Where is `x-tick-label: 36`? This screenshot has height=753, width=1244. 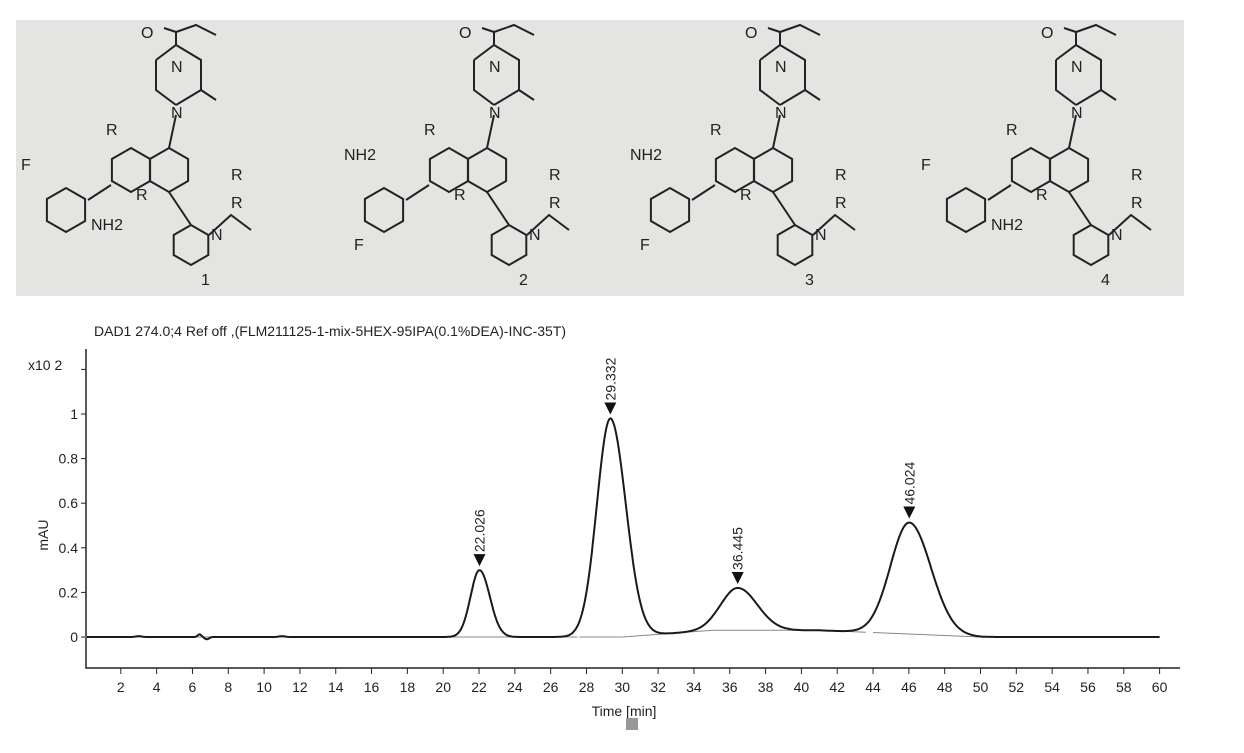 x-tick-label: 36 is located at coordinates (730, 687).